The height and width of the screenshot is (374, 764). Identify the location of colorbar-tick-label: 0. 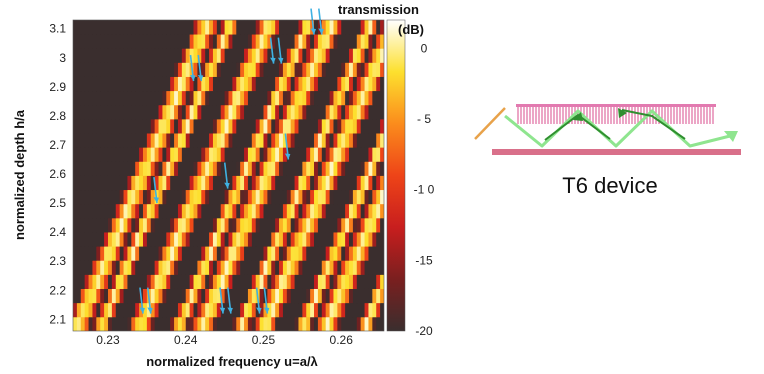
(424, 48).